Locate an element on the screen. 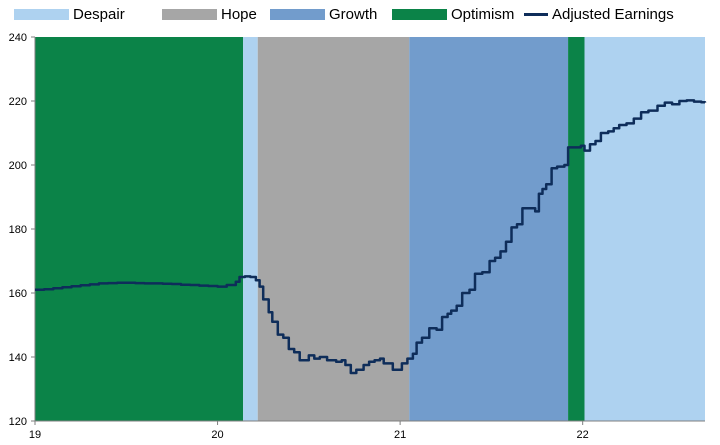 This screenshot has height=445, width=720. legend-label-despair: Despair is located at coordinates (99, 14).